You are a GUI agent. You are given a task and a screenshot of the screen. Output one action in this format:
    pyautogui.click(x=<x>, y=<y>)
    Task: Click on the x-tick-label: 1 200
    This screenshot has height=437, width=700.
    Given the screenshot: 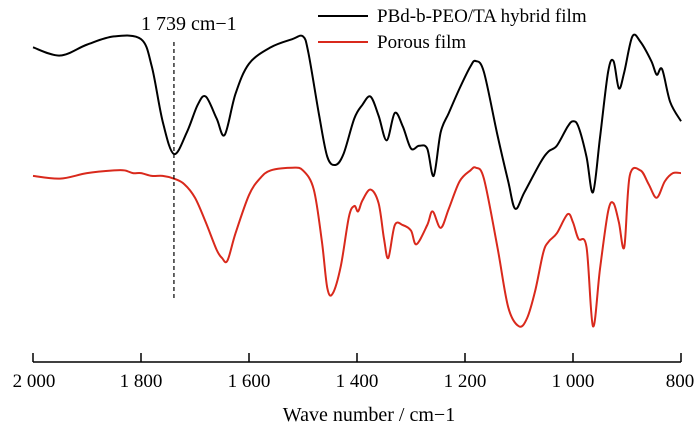 What is the action you would take?
    pyautogui.click(x=465, y=381)
    